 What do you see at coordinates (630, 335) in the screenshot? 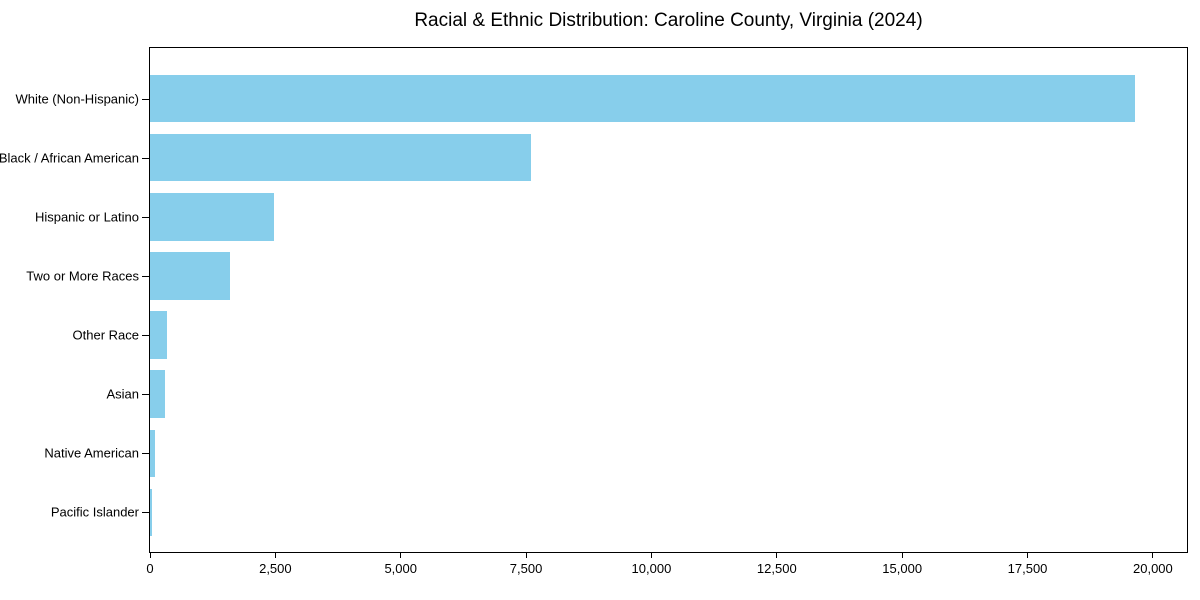
I see `bar-row: Other Race` at bounding box center [630, 335].